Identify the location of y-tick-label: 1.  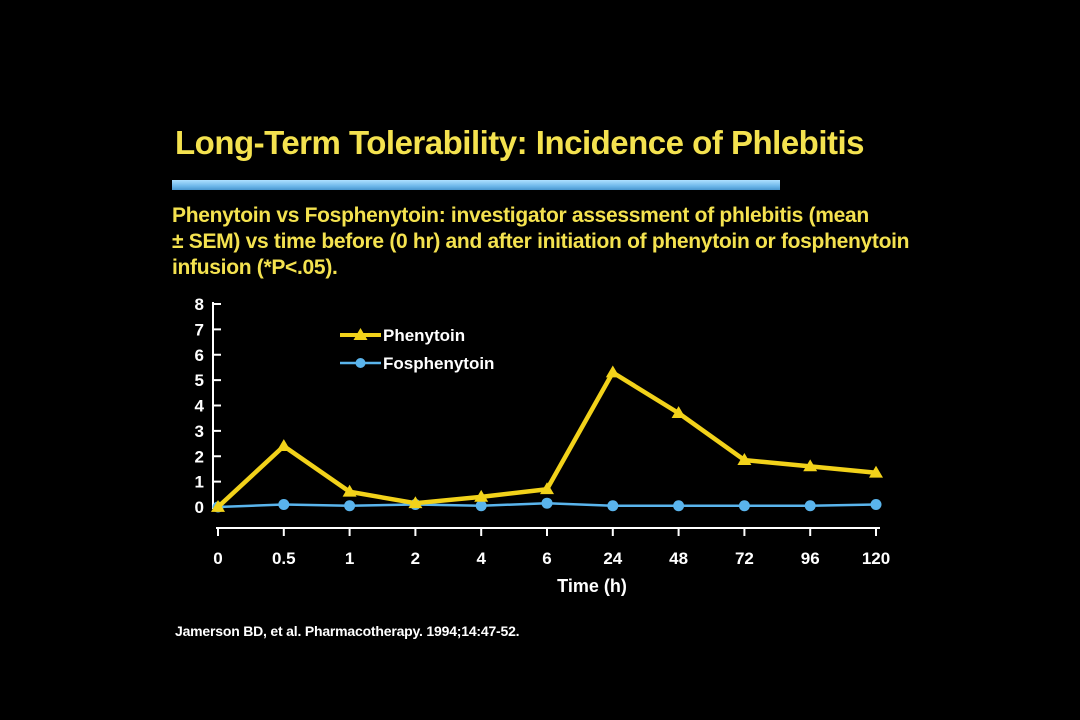
(199, 482).